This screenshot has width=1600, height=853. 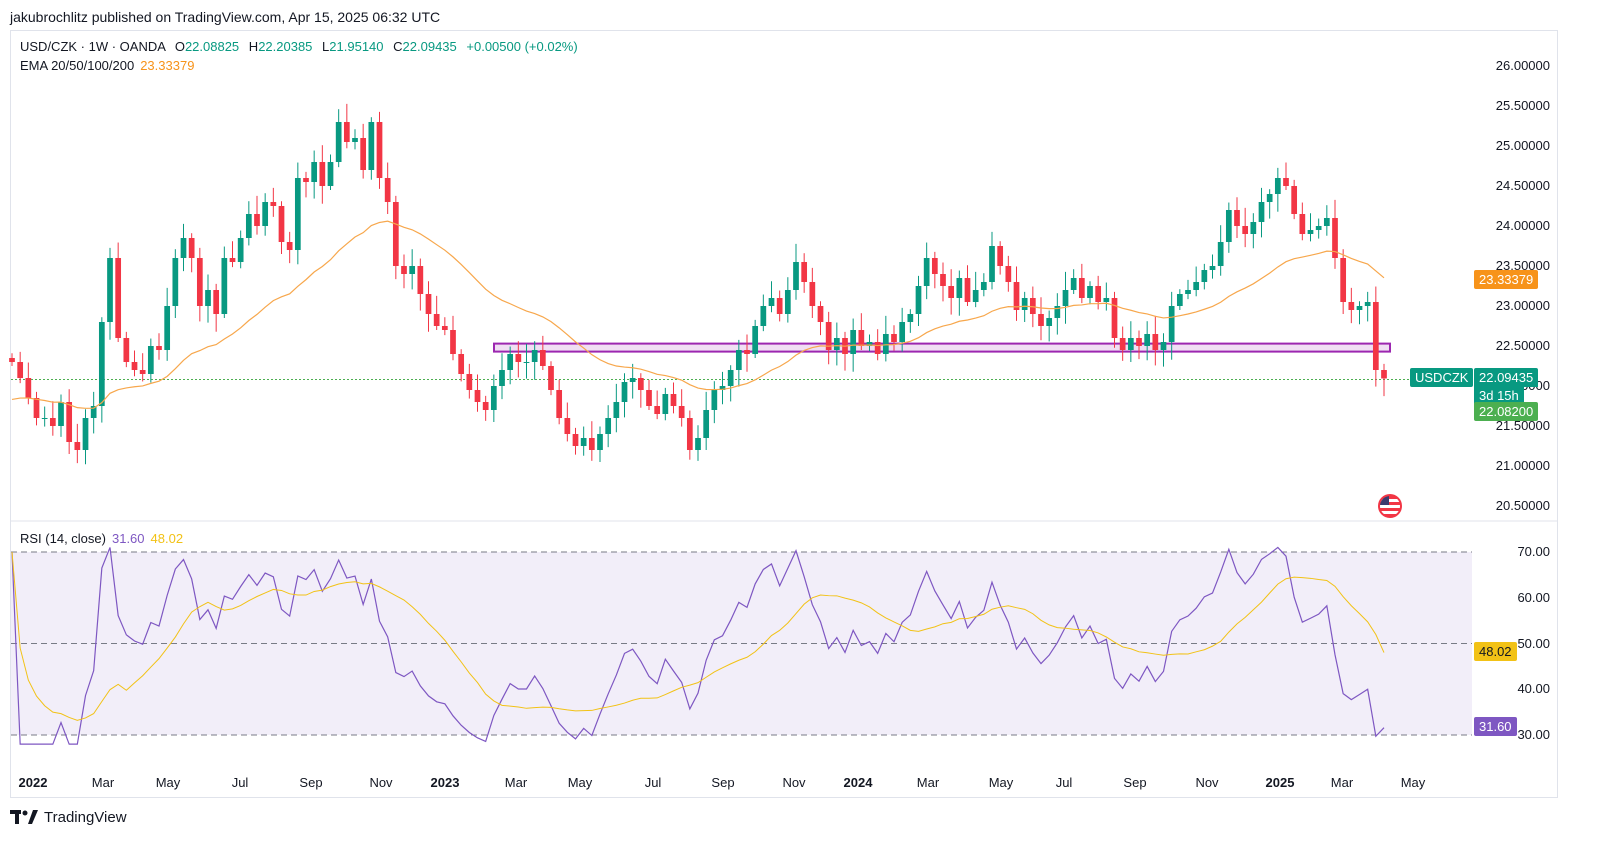 I want to click on rsi-tag: 31.60, so click(x=1495, y=726).